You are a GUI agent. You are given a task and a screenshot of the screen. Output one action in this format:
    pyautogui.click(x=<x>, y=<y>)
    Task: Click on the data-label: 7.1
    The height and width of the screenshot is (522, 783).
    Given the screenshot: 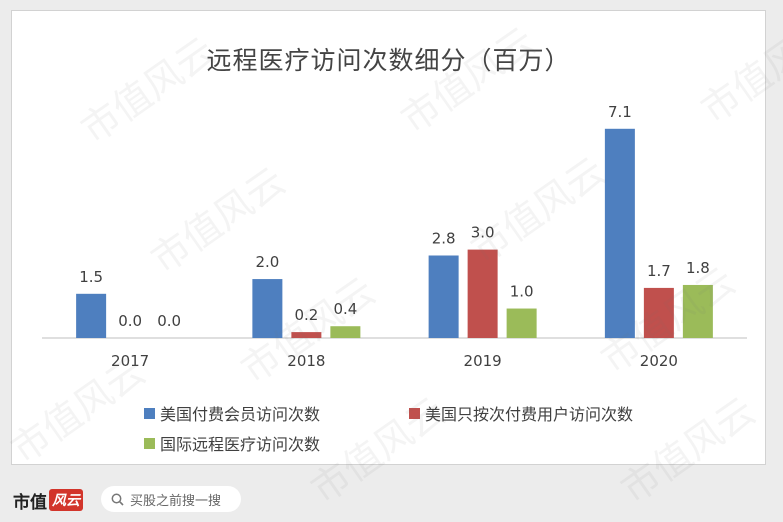 What is the action you would take?
    pyautogui.click(x=620, y=112)
    